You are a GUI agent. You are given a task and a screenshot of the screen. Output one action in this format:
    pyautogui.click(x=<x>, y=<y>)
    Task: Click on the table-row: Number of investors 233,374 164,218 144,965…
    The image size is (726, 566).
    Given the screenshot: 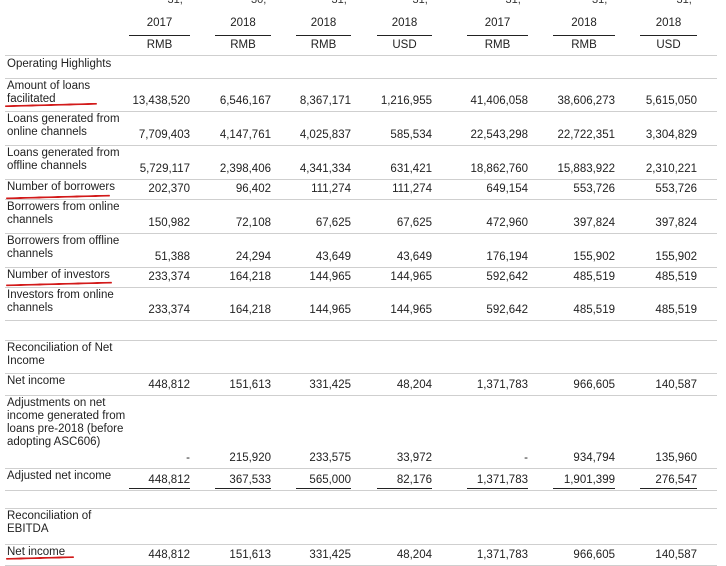 What is the action you would take?
    pyautogui.click(x=361, y=277)
    